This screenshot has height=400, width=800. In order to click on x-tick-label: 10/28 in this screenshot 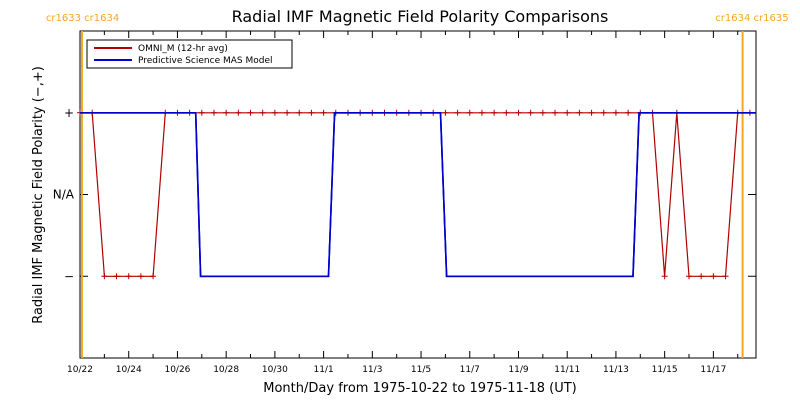, I will do `click(226, 370)`.